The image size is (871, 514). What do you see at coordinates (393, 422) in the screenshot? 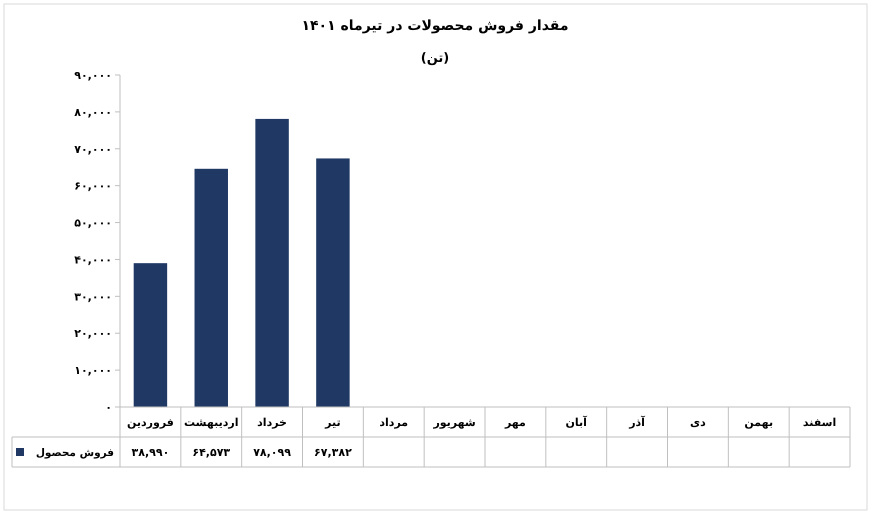
I see `x-tick-label: مرداد` at bounding box center [393, 422].